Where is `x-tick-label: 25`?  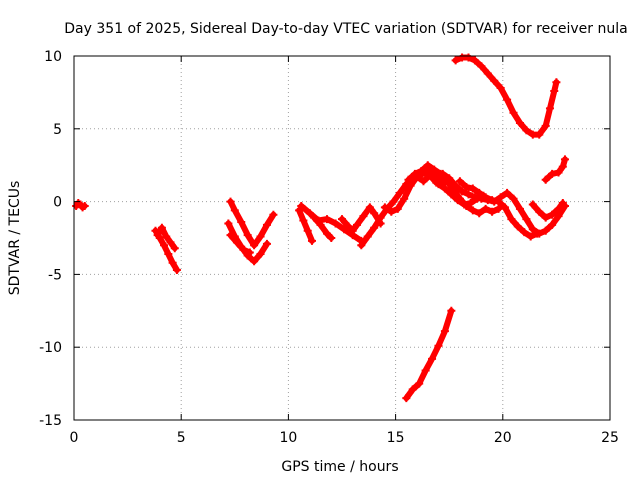
x-tick-label: 25 is located at coordinates (610, 438).